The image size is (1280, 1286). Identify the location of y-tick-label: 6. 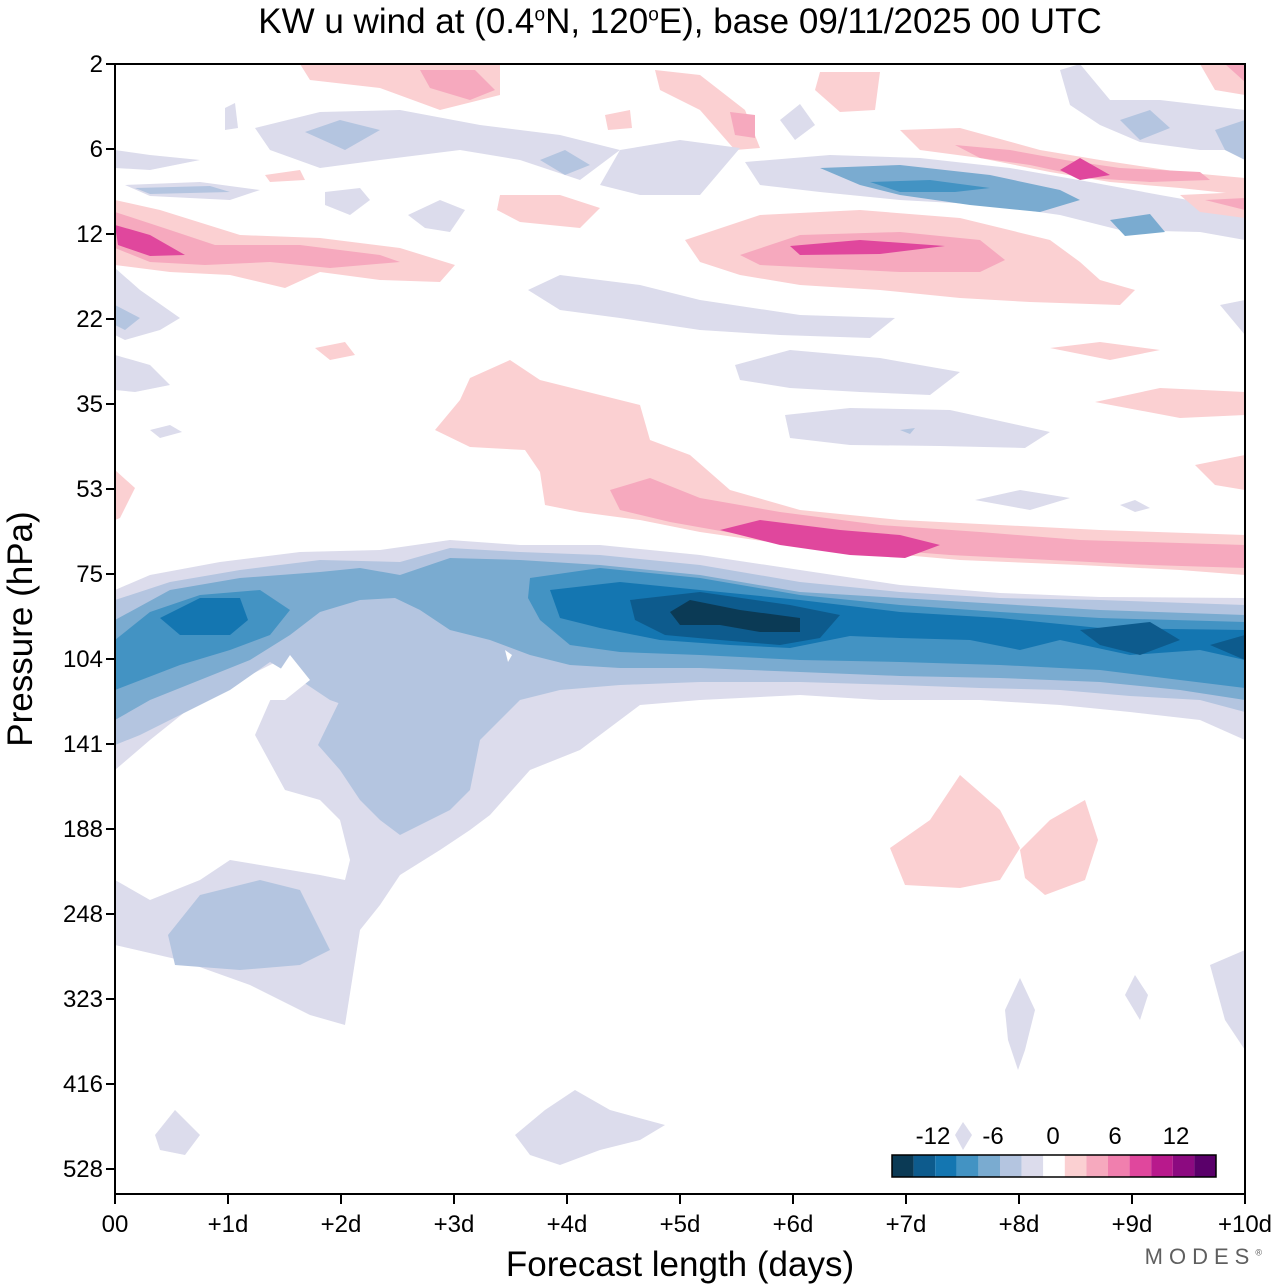
(96, 149).